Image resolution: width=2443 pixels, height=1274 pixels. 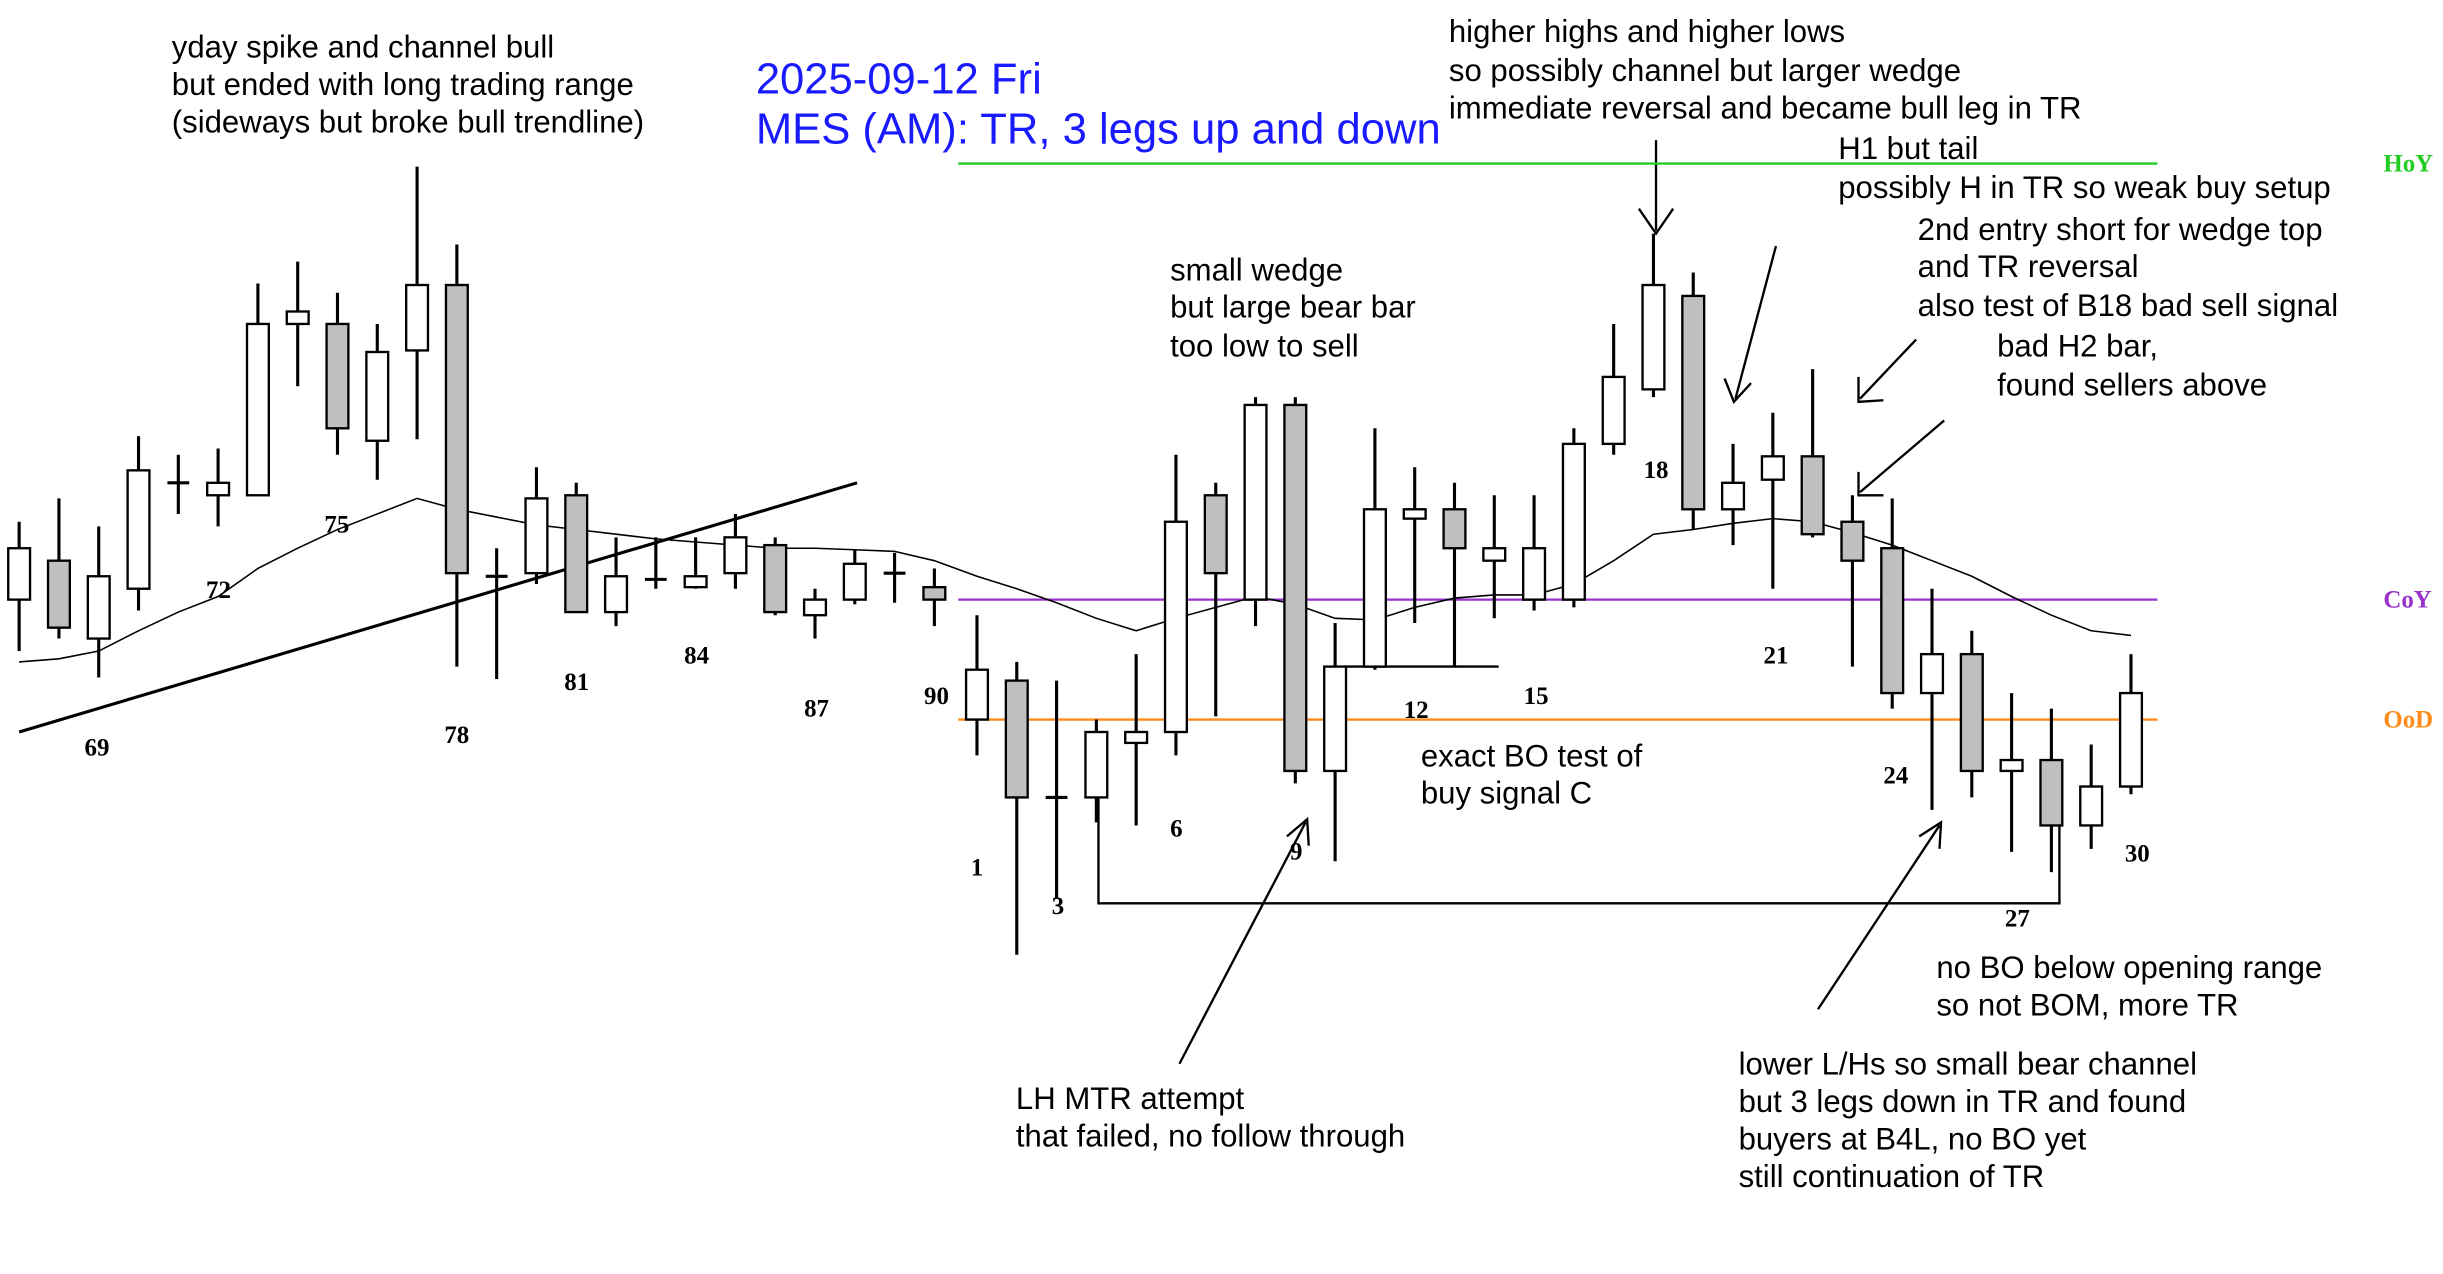 What do you see at coordinates (408, 121) in the screenshot?
I see `annotation: (sideways but broke bull trendline)` at bounding box center [408, 121].